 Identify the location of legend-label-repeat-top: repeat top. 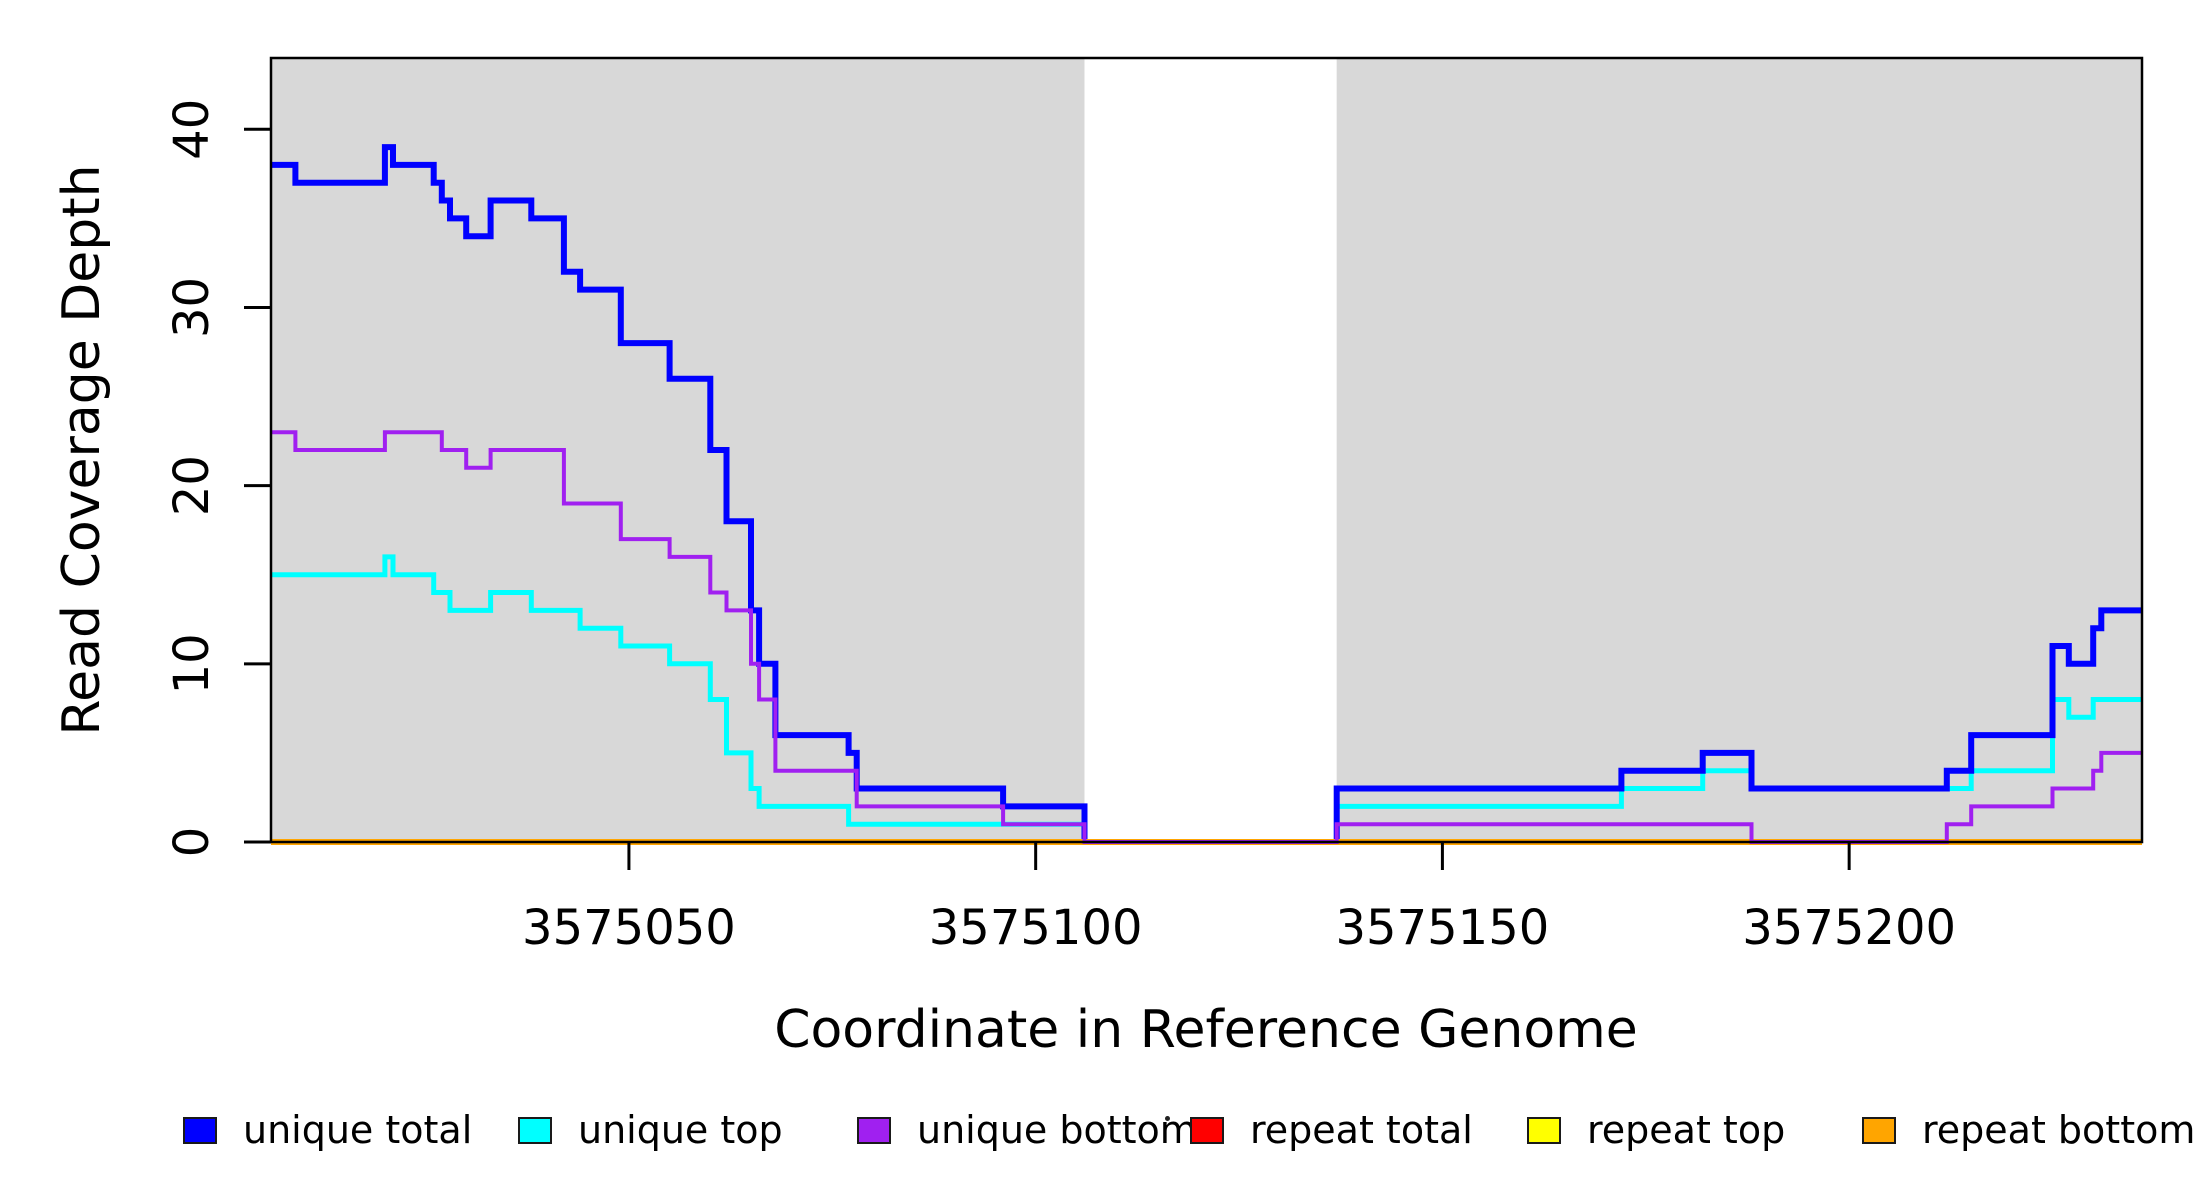
(1686, 1130).